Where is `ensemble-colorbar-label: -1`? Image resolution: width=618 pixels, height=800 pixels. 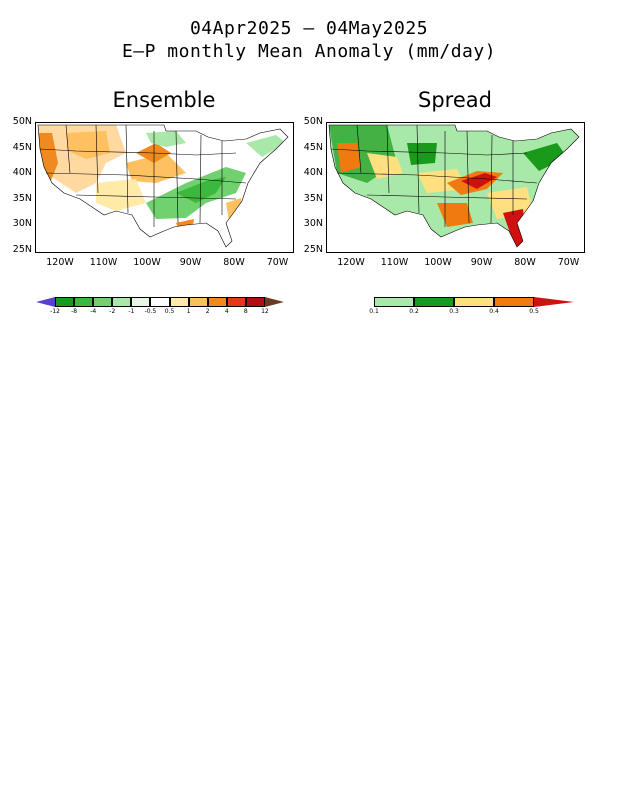
ensemble-colorbar-label: -1 is located at coordinates (131, 311).